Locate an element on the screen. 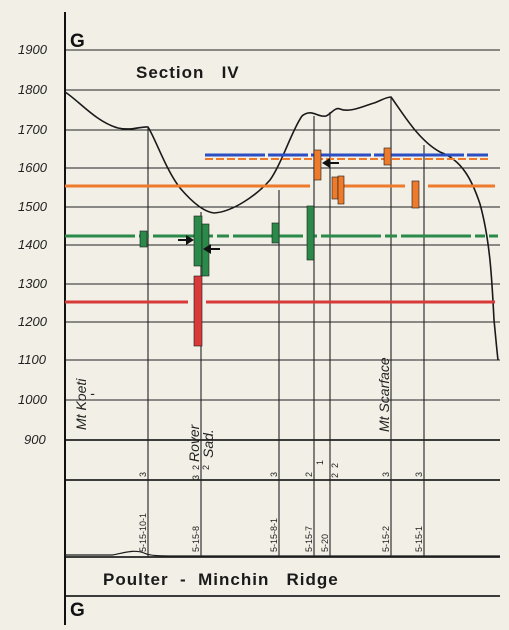 The width and height of the screenshot is (509, 630). ytick-1600: 1600 is located at coordinates (33, 167).